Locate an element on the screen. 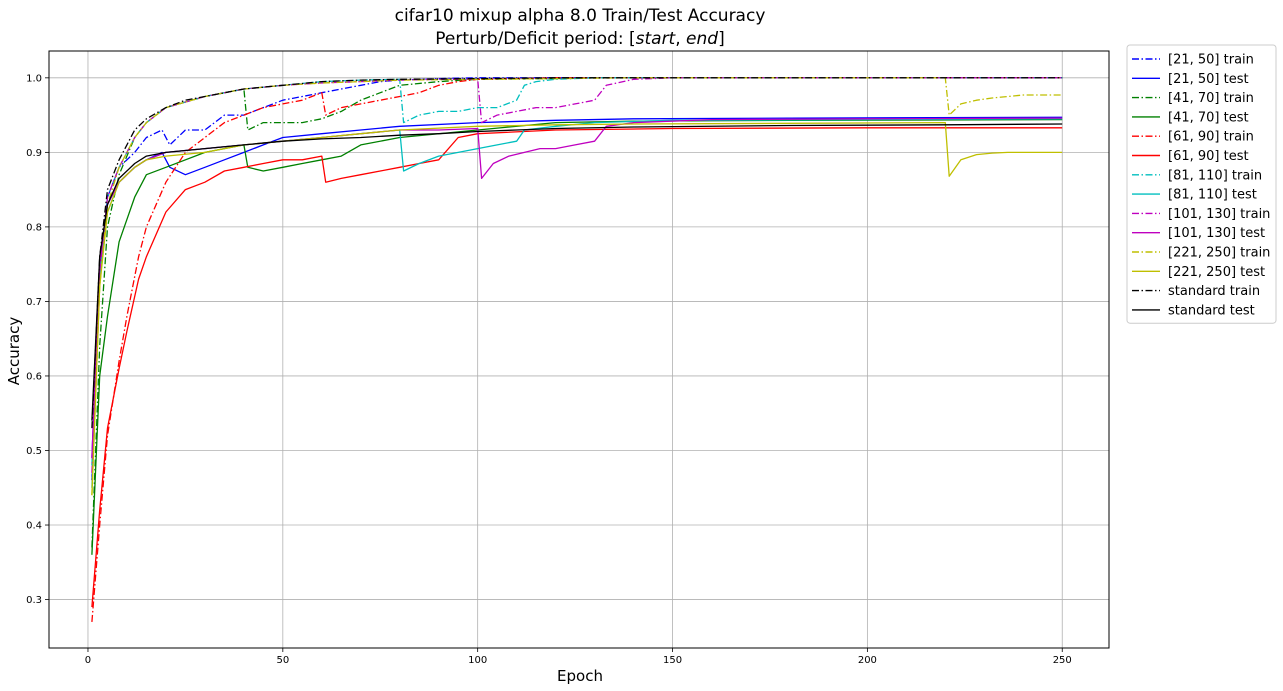  legend-entry: [221, 250] test is located at coordinates (1216, 272).